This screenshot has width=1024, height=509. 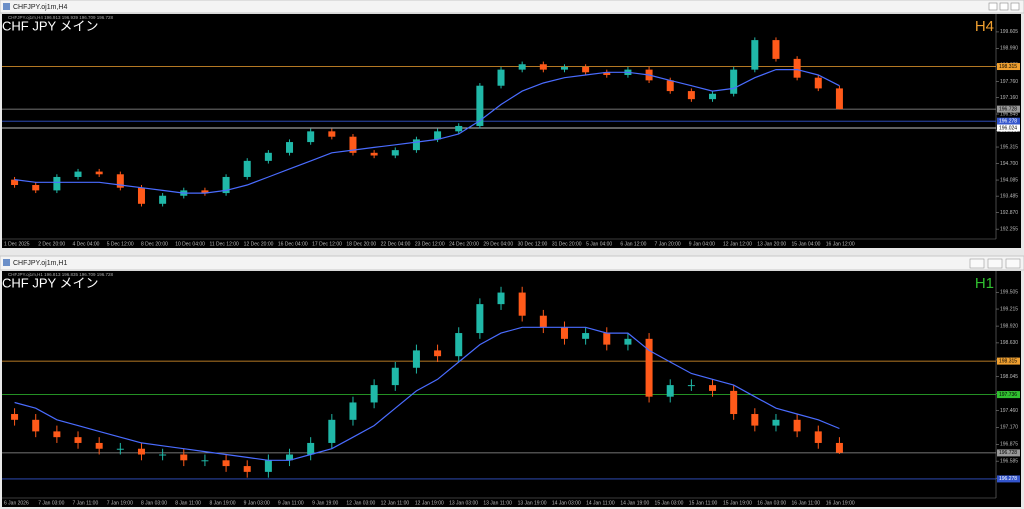 I want to click on window-icon, so click(x=6, y=6).